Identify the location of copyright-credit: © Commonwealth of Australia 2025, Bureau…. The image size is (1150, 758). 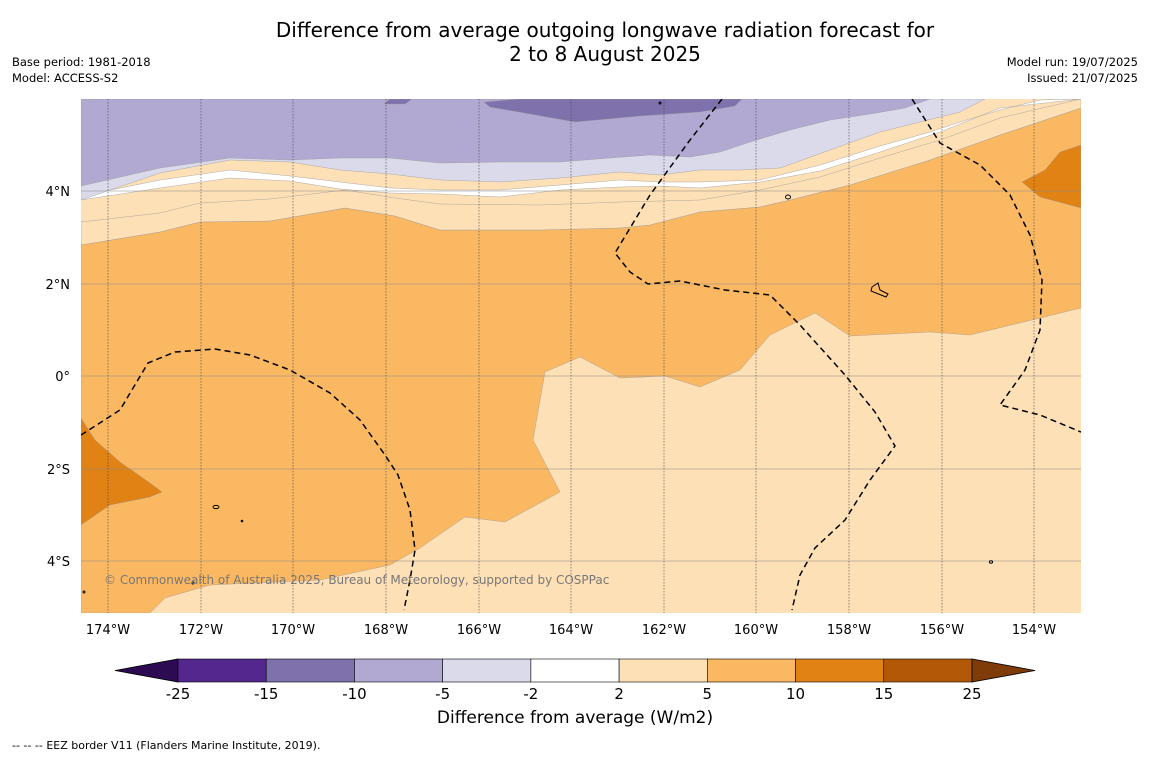
(356, 580).